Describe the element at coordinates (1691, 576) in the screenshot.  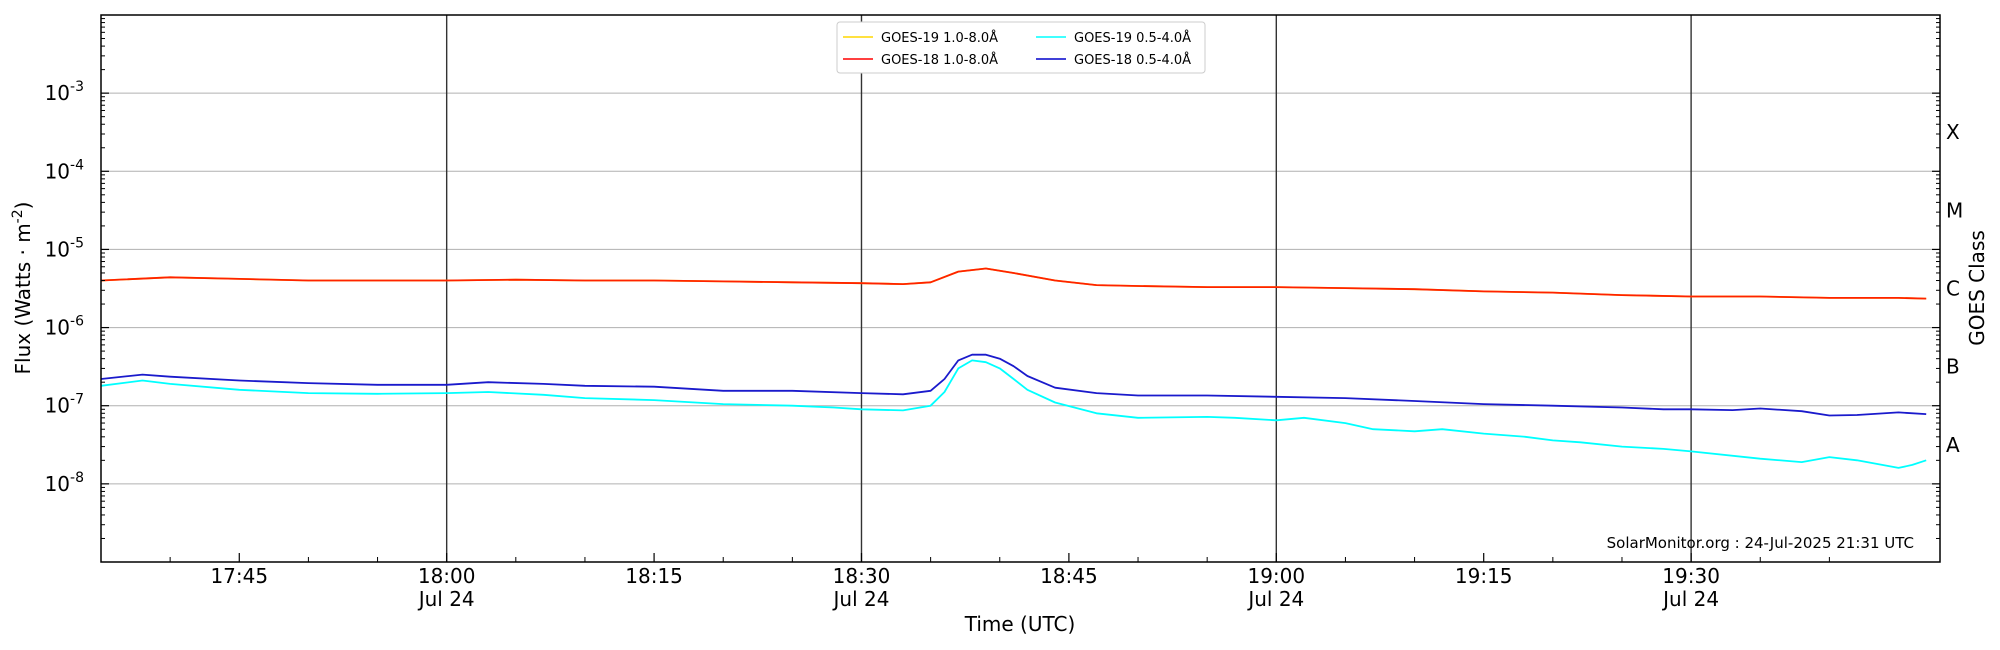
I see `x-tick-label: 19:30` at that location.